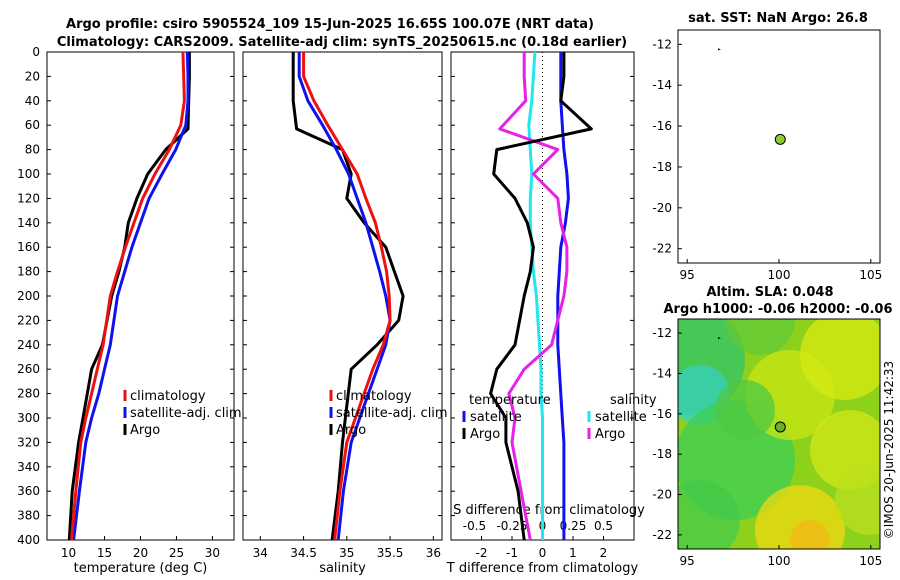 The width and height of the screenshot is (900, 580). Describe the element at coordinates (563, 296) in the screenshot. I see `series-line-temperature-satellite` at that location.